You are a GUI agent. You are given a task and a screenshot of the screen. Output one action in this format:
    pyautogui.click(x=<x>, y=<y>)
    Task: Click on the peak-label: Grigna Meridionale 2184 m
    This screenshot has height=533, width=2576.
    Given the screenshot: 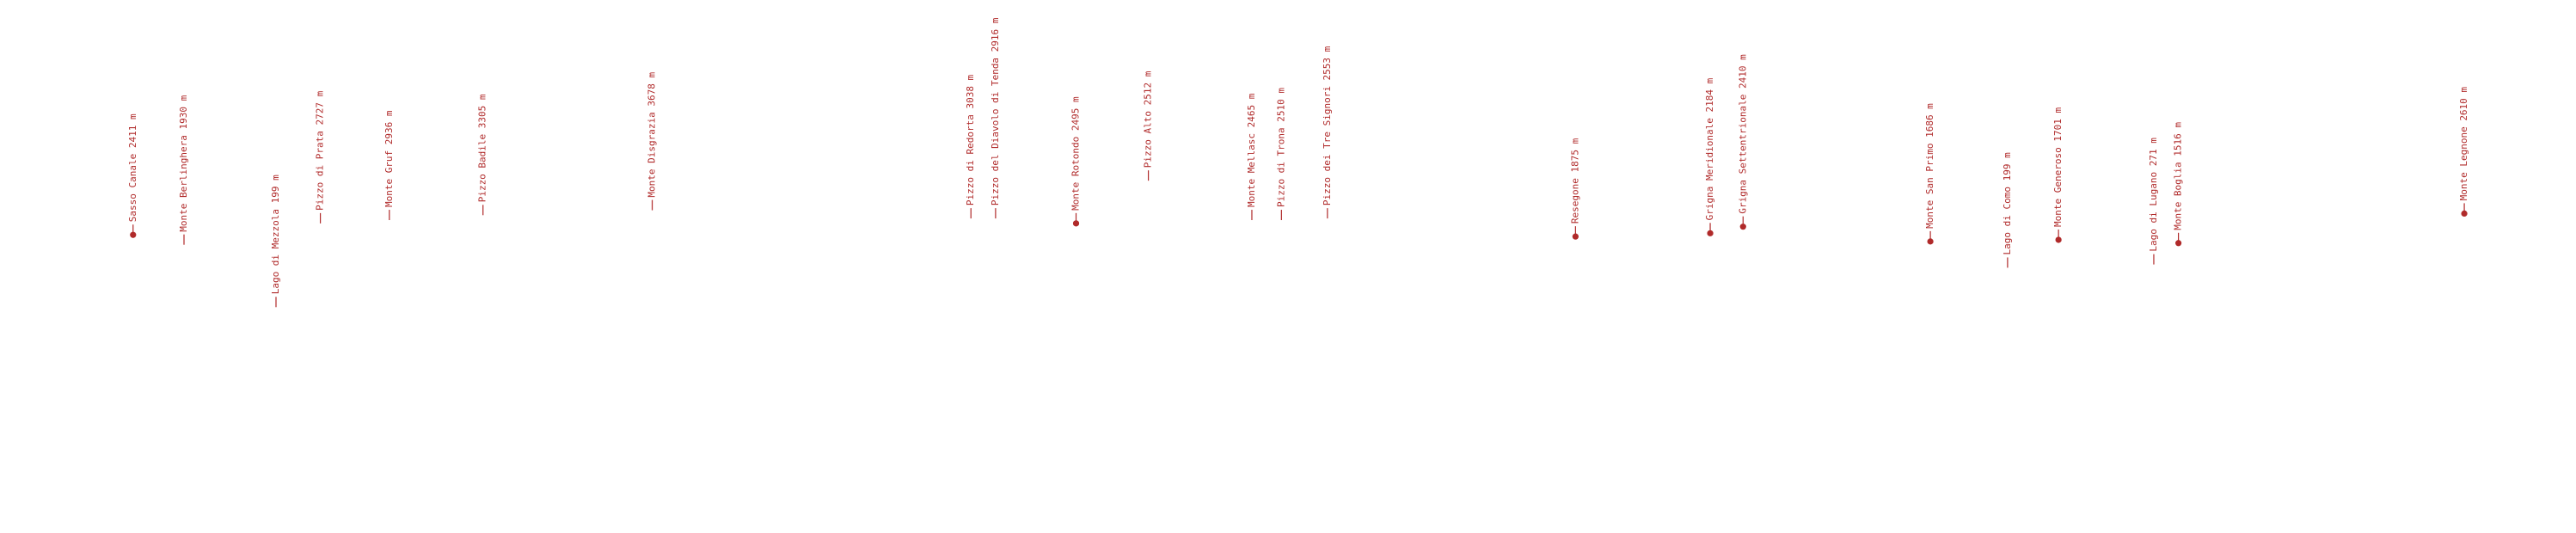 What is the action you would take?
    pyautogui.click(x=1710, y=156)
    